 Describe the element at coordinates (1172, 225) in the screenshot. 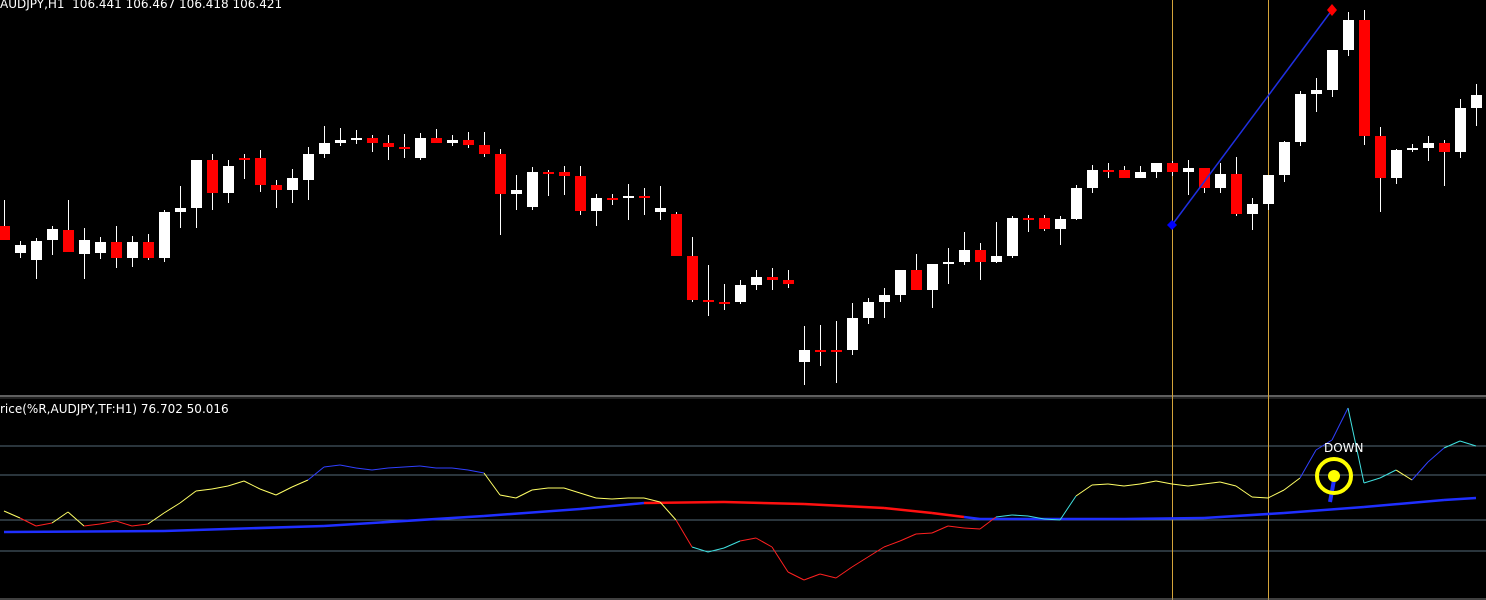

I see `zigzag-bottom-marker` at that location.